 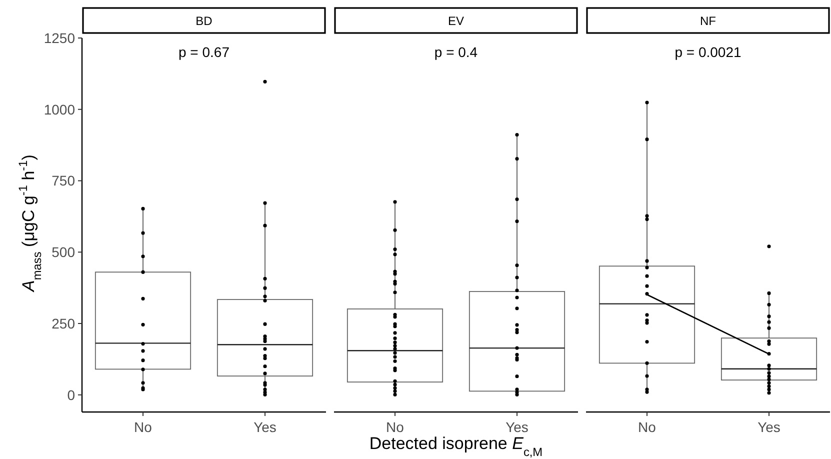 What do you see at coordinates (456, 52) in the screenshot?
I see `annotation: p = 0.4` at bounding box center [456, 52].